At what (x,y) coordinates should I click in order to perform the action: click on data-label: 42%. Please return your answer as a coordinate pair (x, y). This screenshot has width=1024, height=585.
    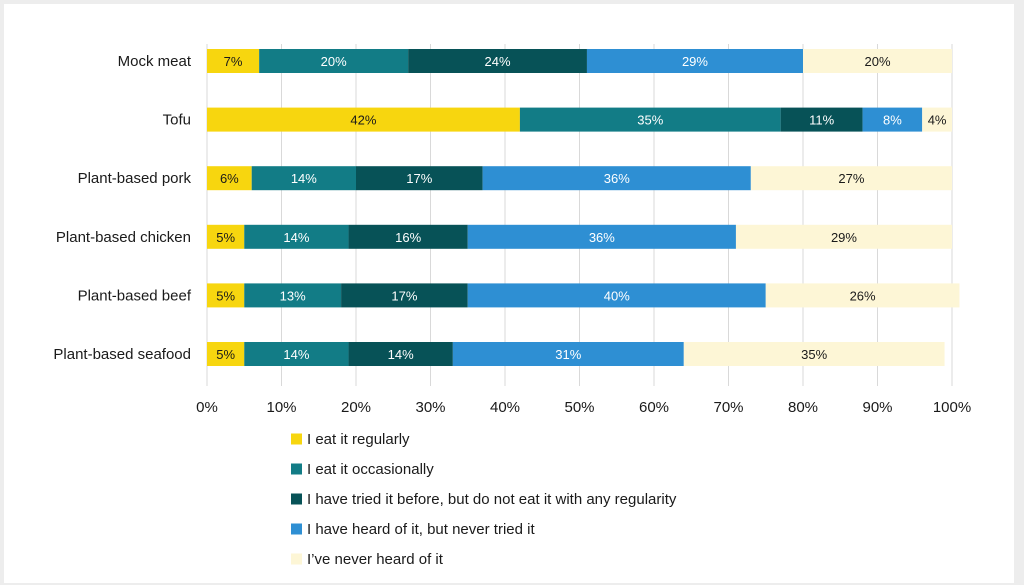
    Looking at the image, I should click on (363, 120).